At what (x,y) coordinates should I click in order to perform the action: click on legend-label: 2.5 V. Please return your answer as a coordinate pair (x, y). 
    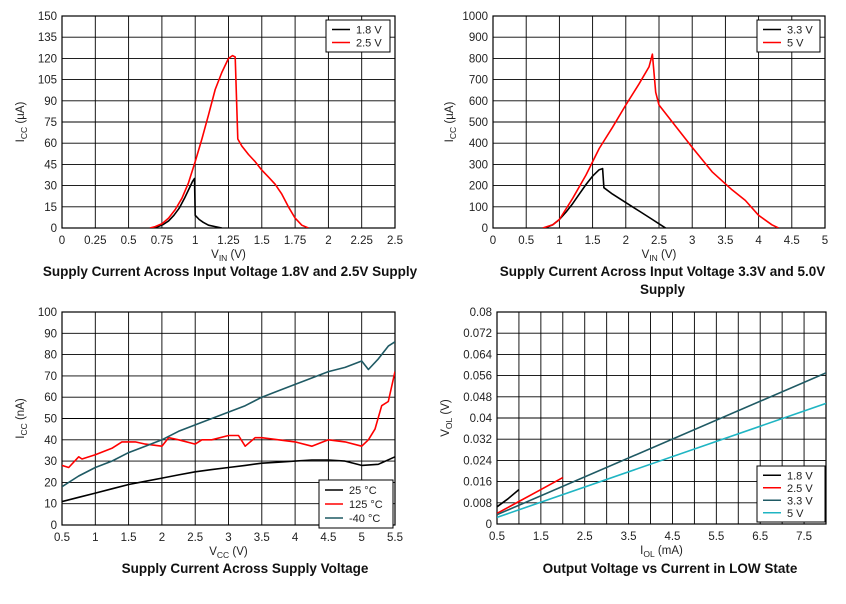
    Looking at the image, I should click on (369, 44).